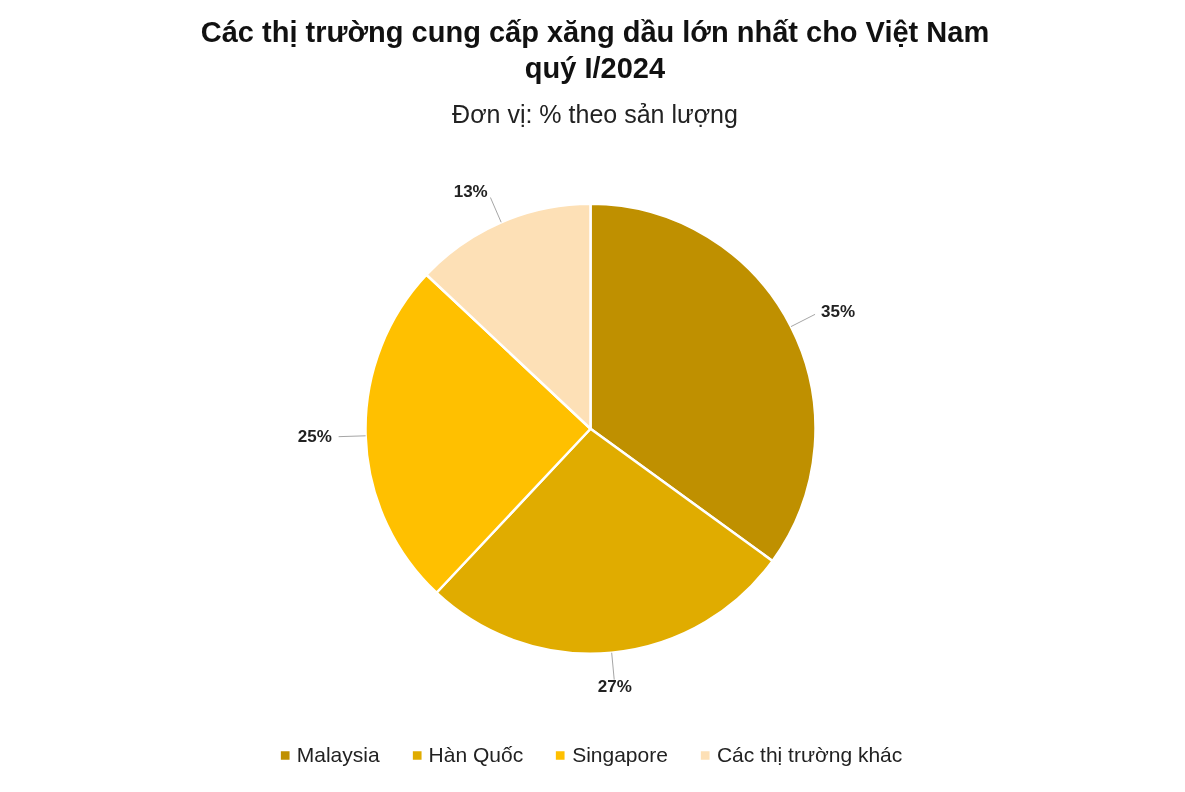  Describe the element at coordinates (595, 51) in the screenshot. I see `chart-title: Các thị trường cung cấp xăng dầu lớn nhất cho Việt Nam quý I/2024` at that location.